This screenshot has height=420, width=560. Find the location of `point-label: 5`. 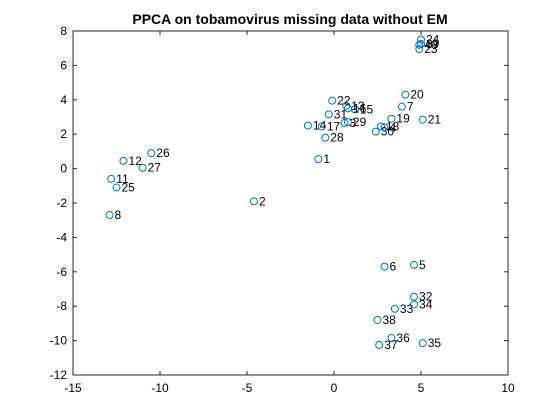

point-label: 5 is located at coordinates (422, 265).